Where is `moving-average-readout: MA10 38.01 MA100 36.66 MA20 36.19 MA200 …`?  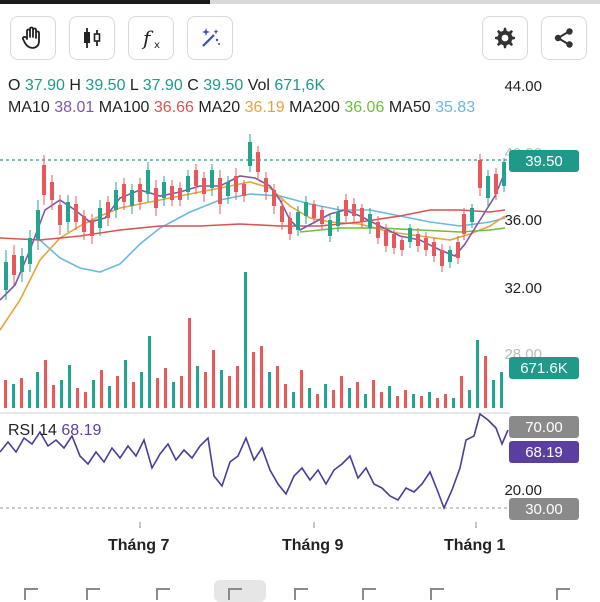
moving-average-readout: MA10 38.01 MA100 36.66 MA20 36.19 MA200 … is located at coordinates (242, 107).